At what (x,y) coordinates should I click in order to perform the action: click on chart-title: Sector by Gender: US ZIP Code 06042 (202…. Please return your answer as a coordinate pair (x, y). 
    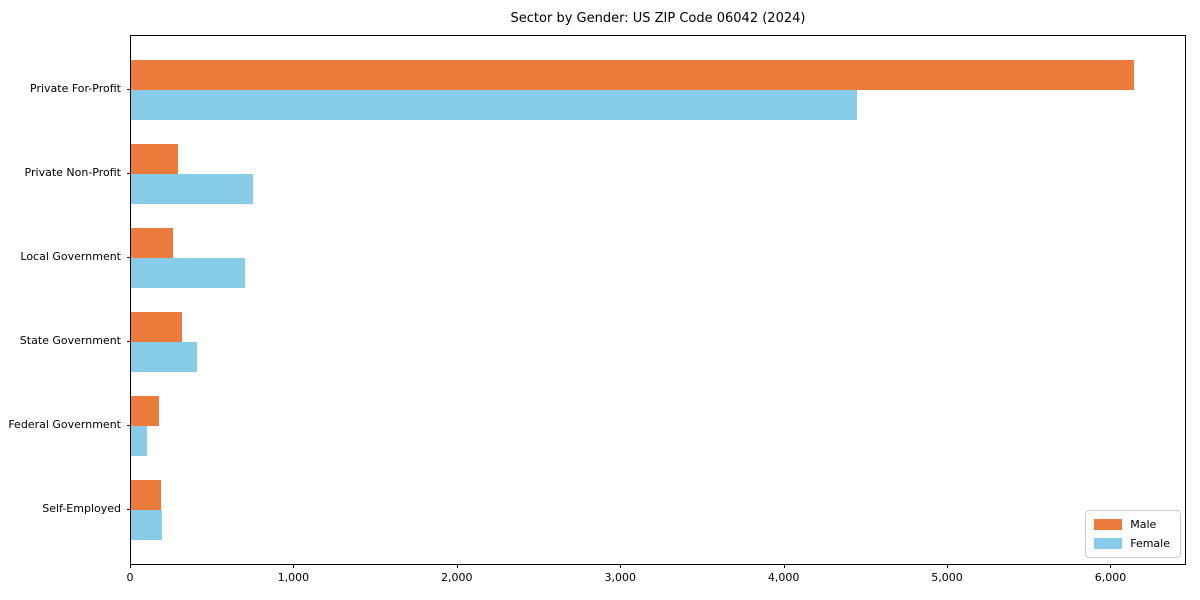
    Looking at the image, I should click on (658, 18).